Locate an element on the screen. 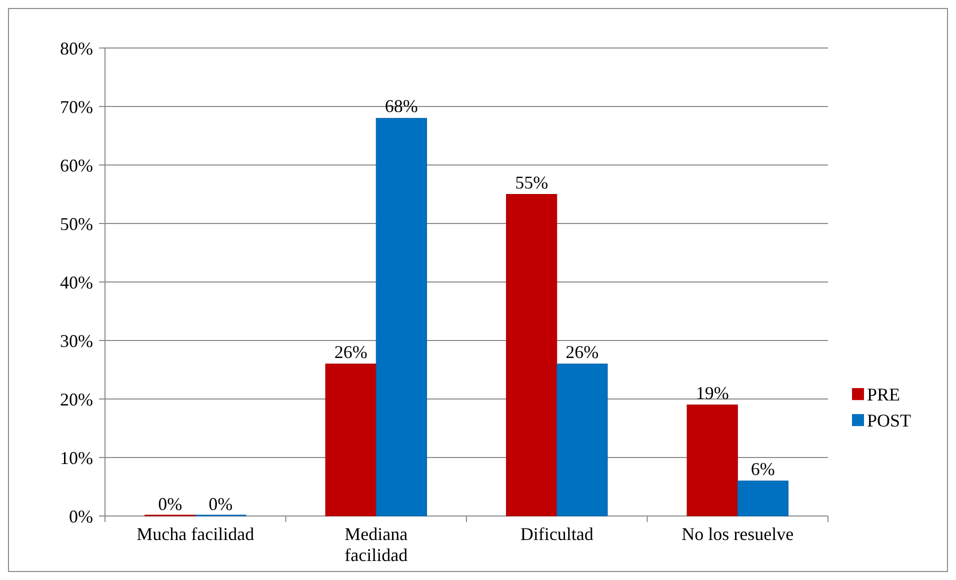 The height and width of the screenshot is (580, 956). x-tick-label: Dificultad is located at coordinates (557, 534).